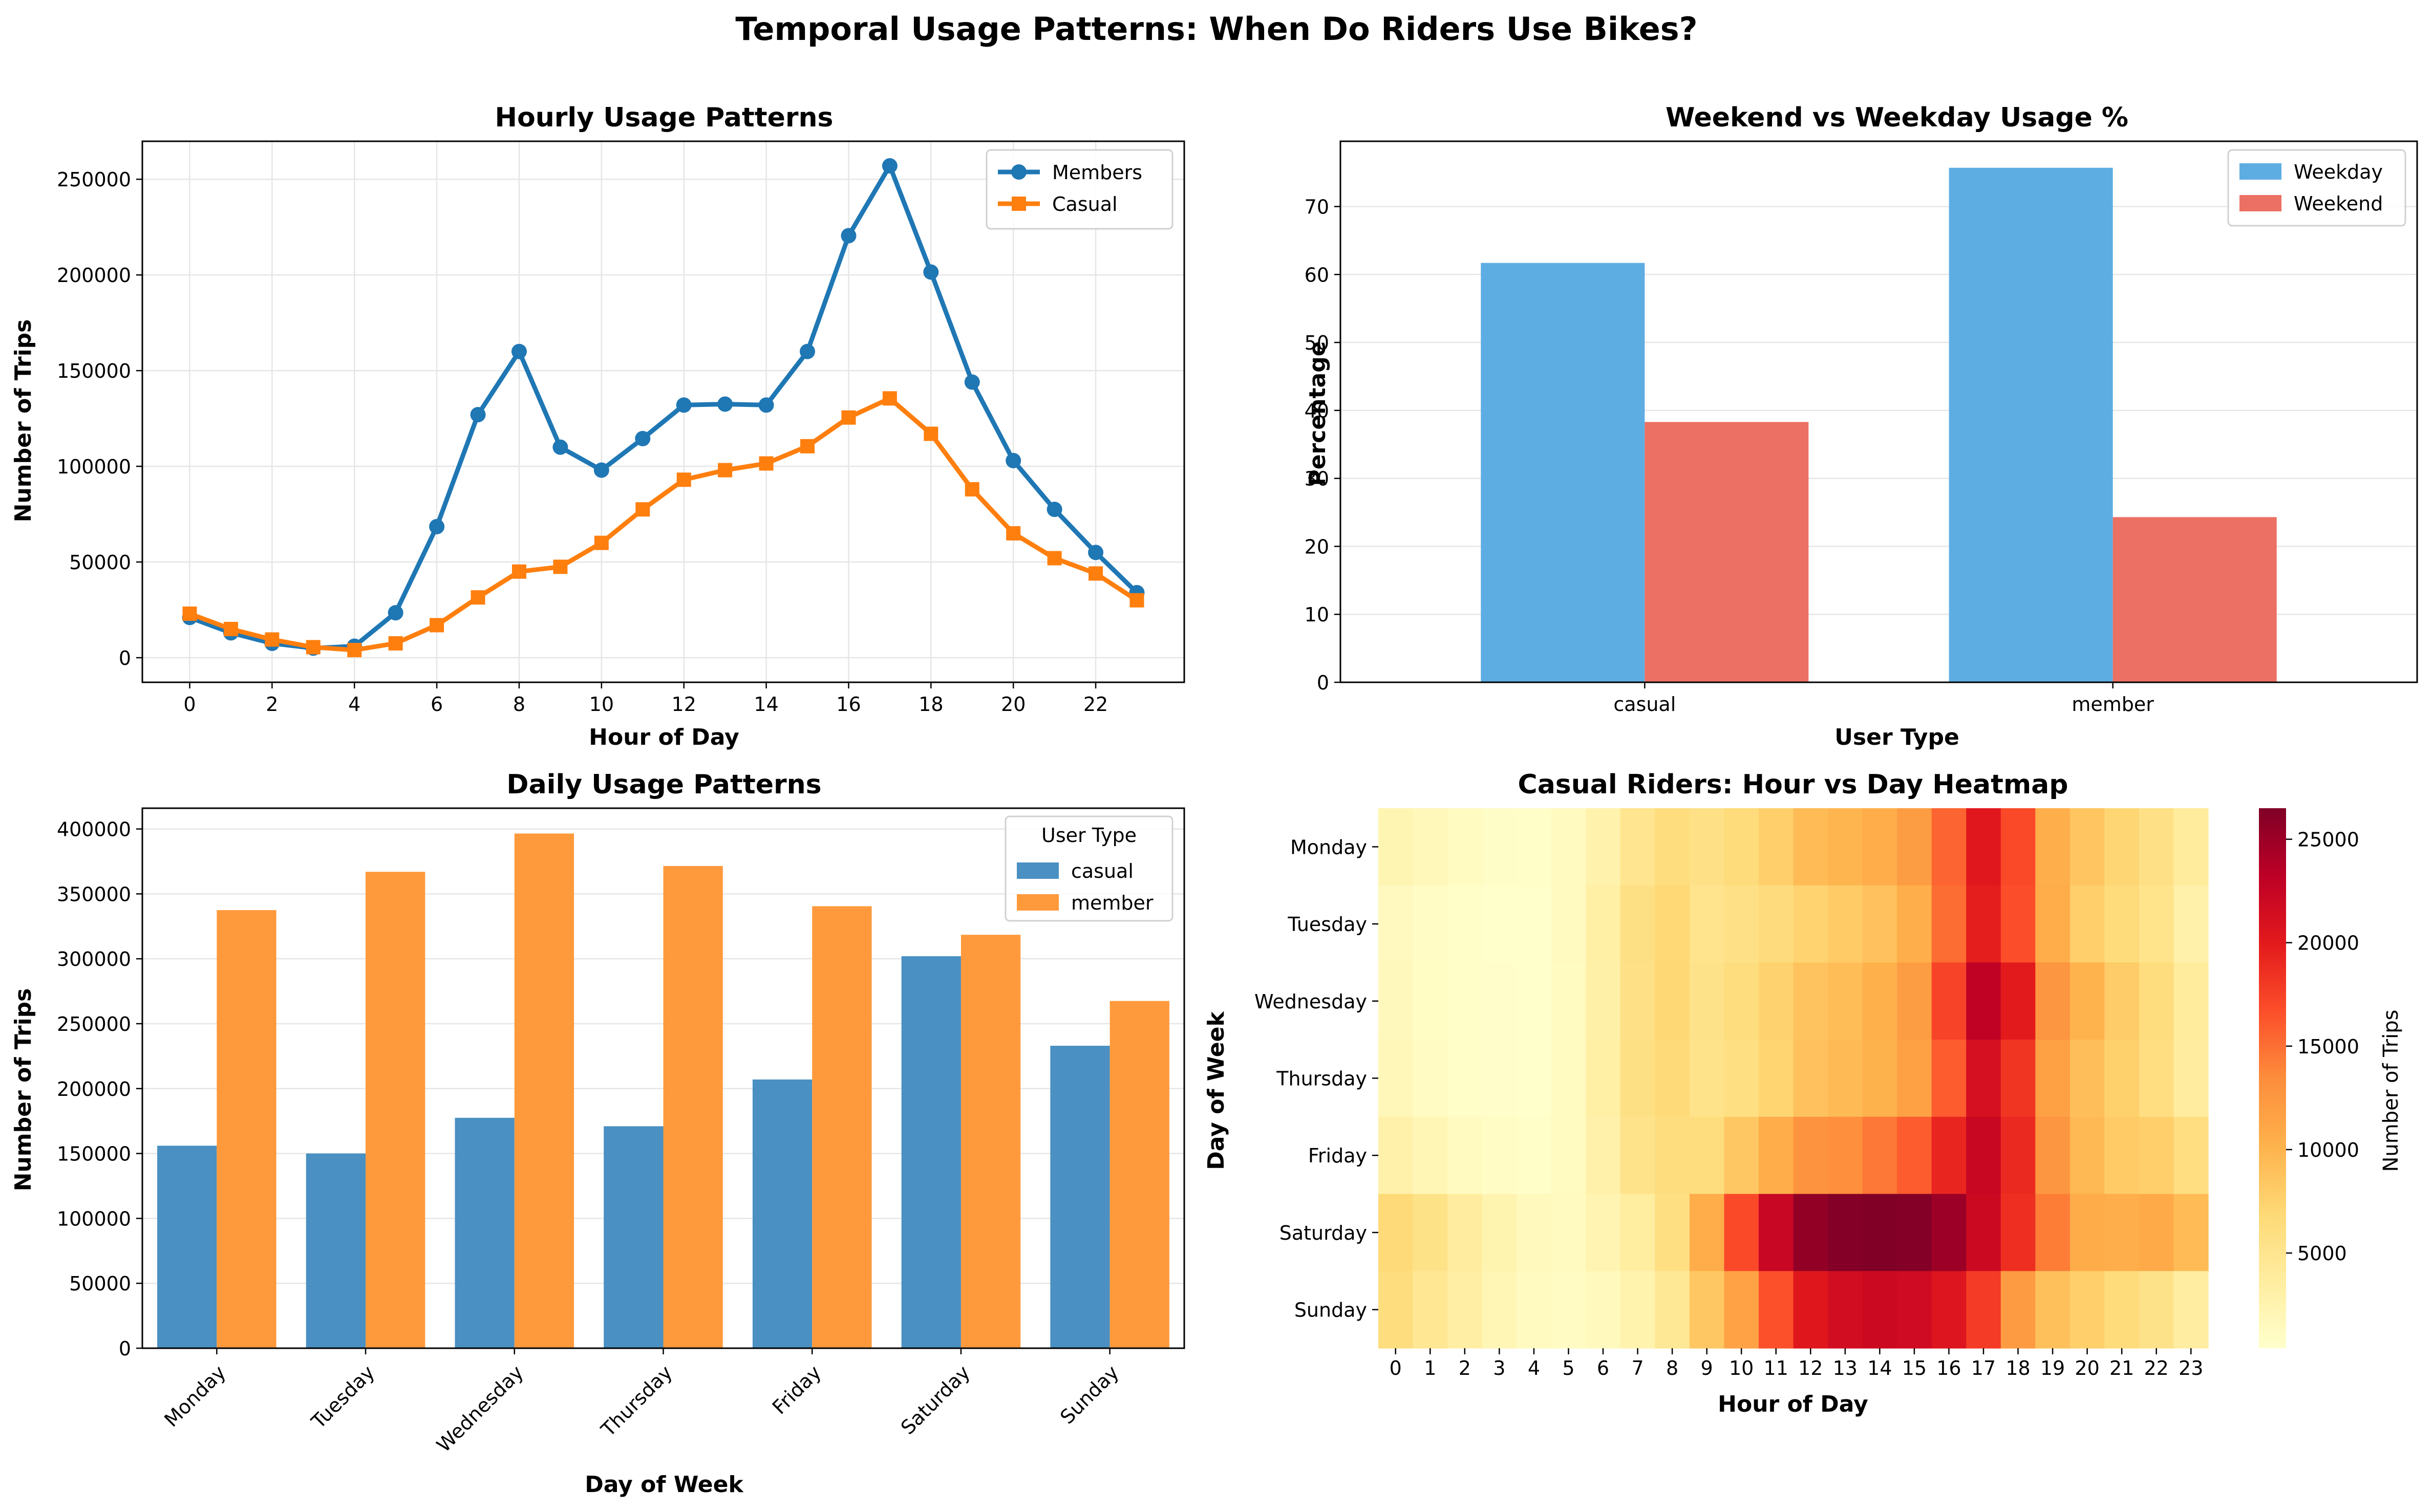 This screenshot has width=2433, height=1512. Describe the element at coordinates (1317, 614) in the screenshot. I see `y-tick-label: 10` at that location.